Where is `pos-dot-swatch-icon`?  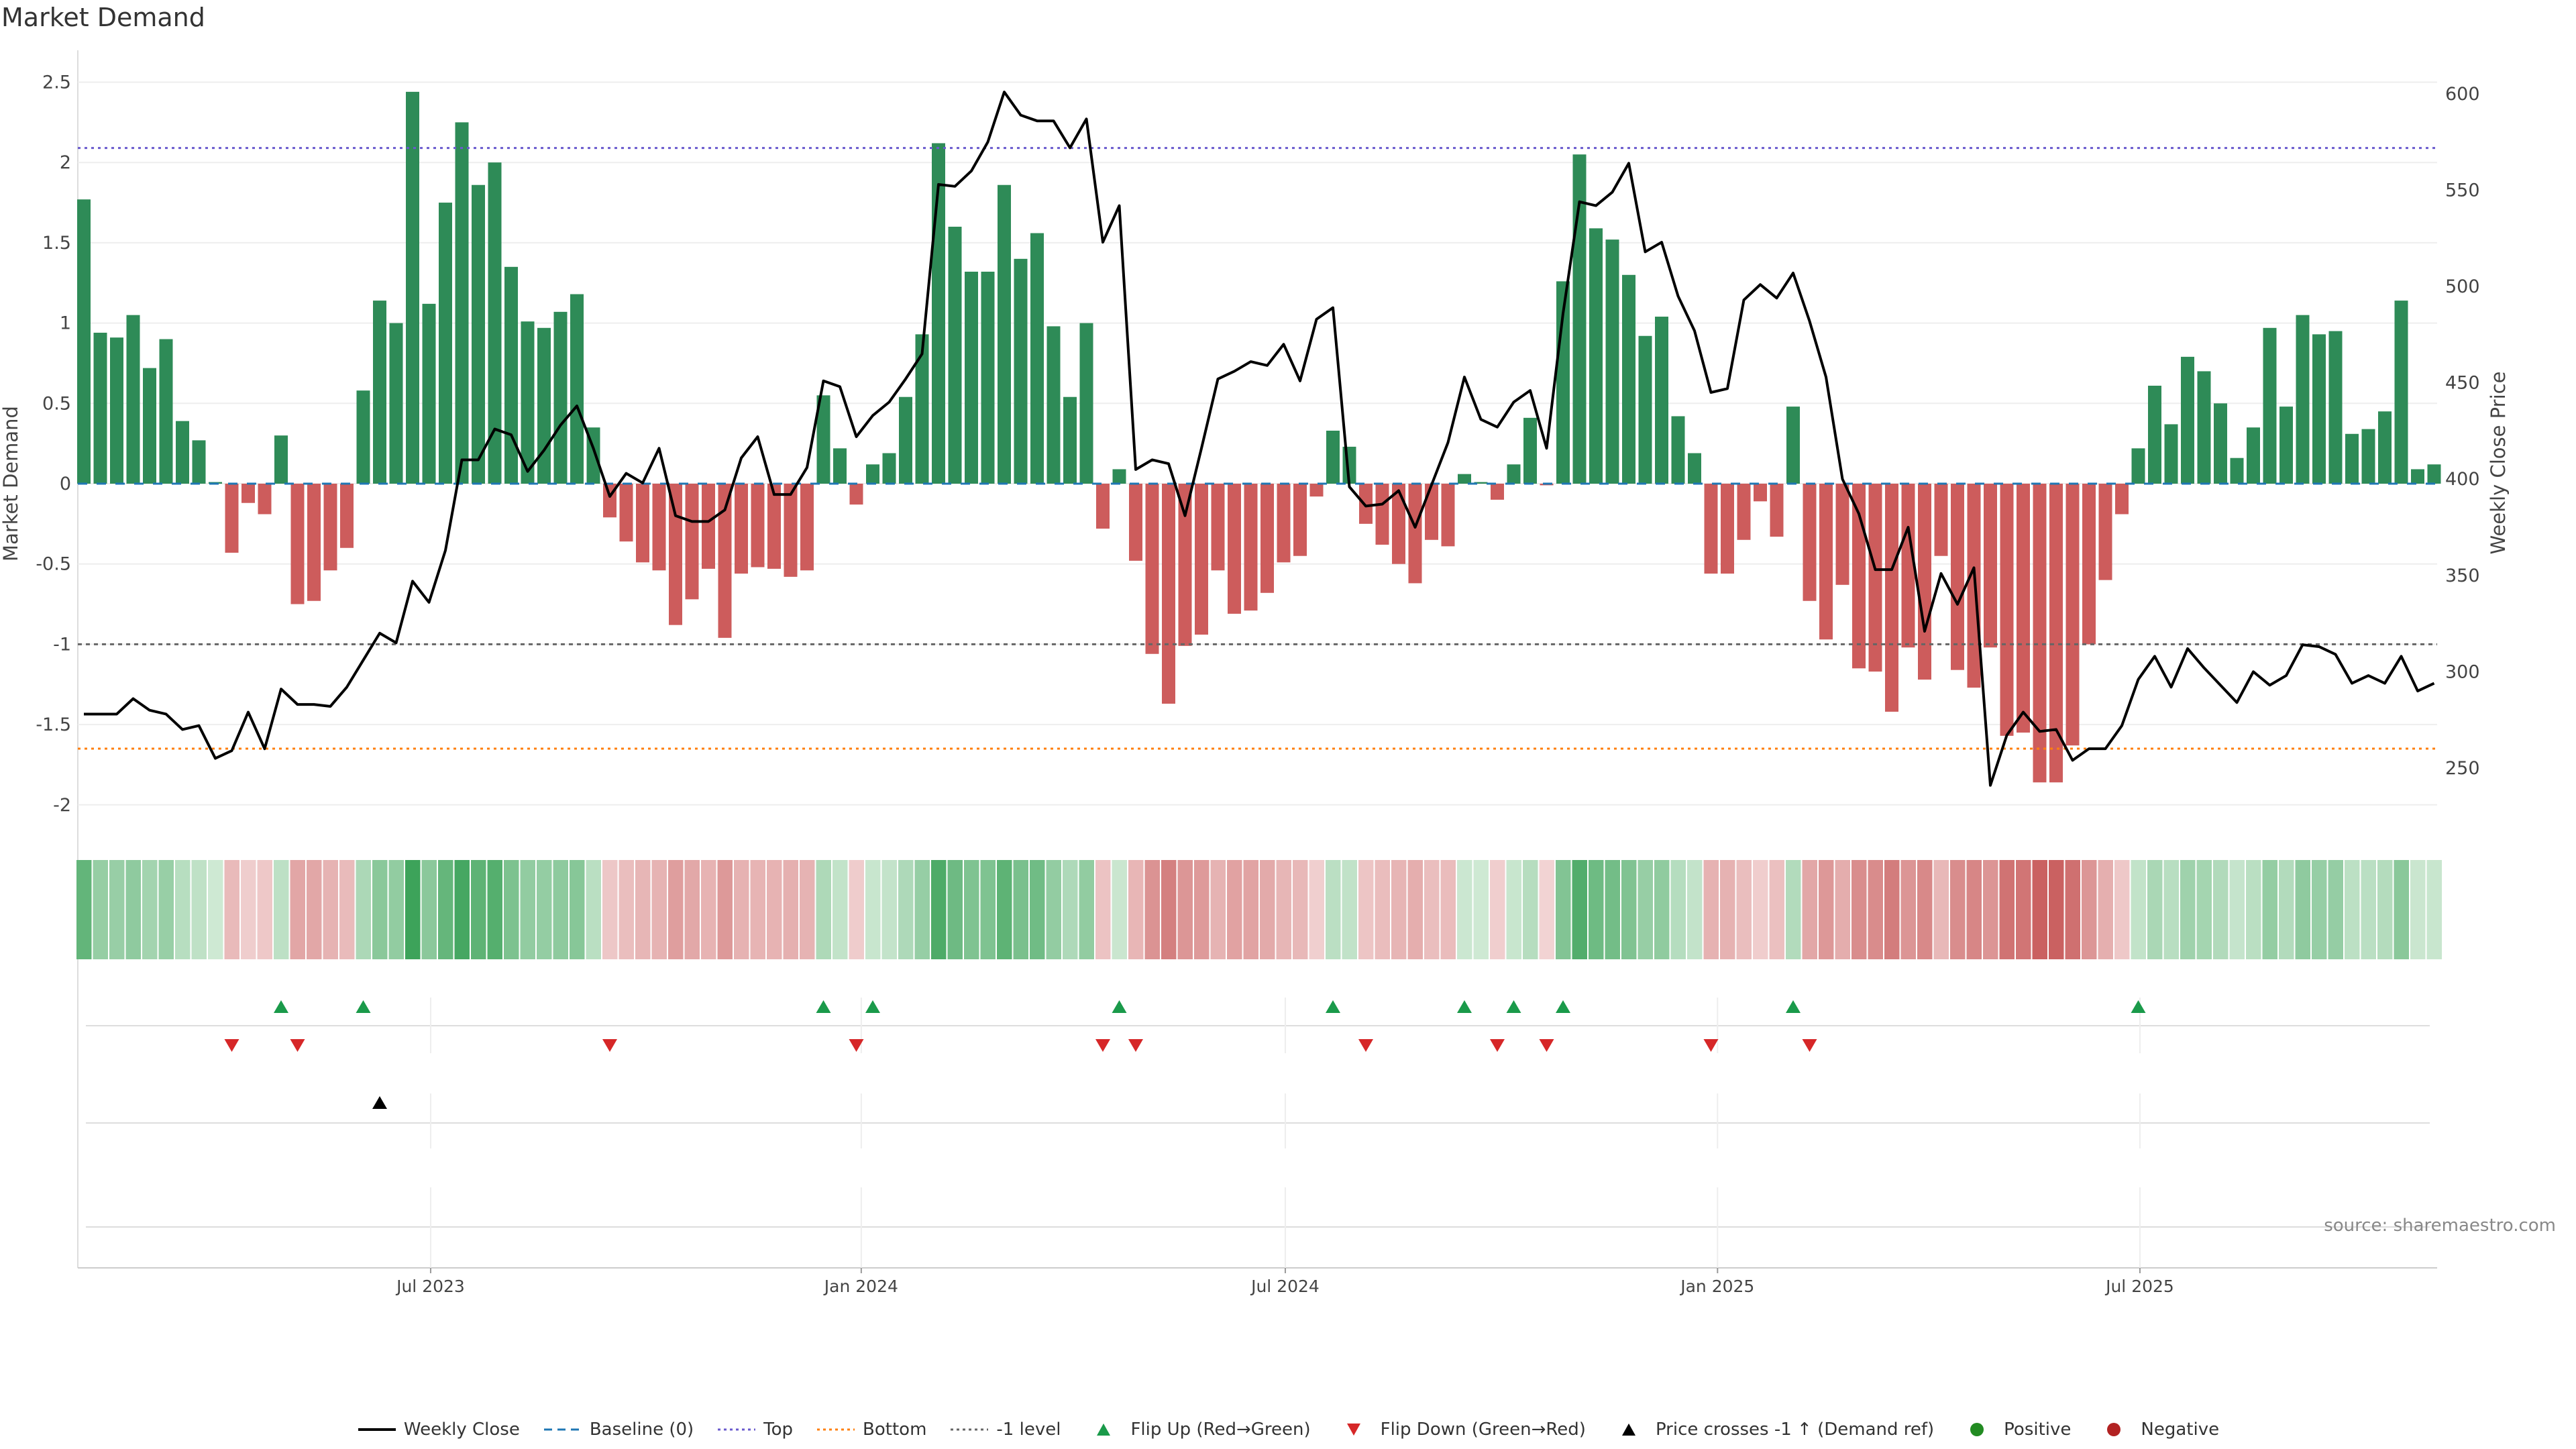 pos-dot-swatch-icon is located at coordinates (1977, 1429).